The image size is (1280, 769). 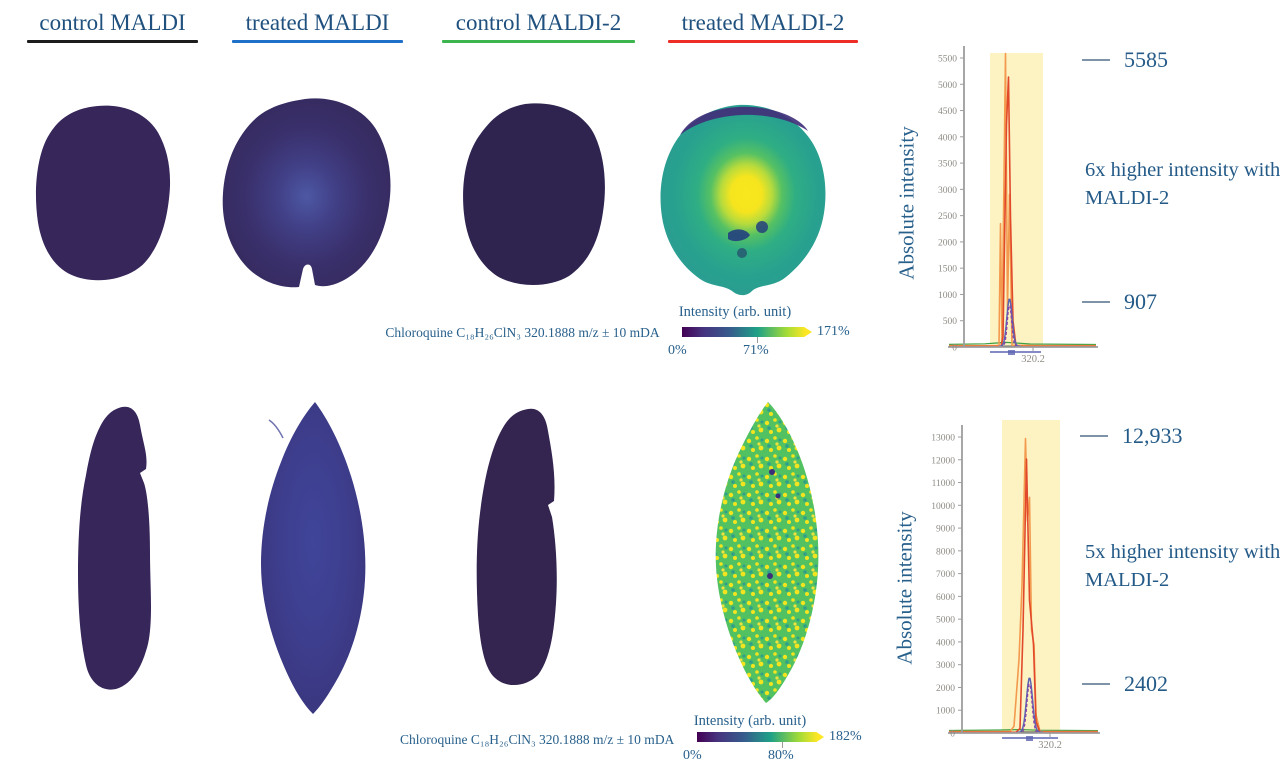 I want to click on peak-annotation-high-bottom: 12,933, so click(x=1131, y=435).